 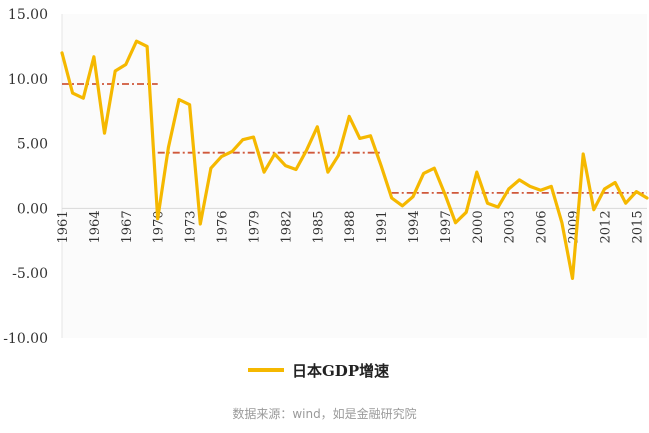 I want to click on x-tick-label: 2000, so click(x=478, y=226).